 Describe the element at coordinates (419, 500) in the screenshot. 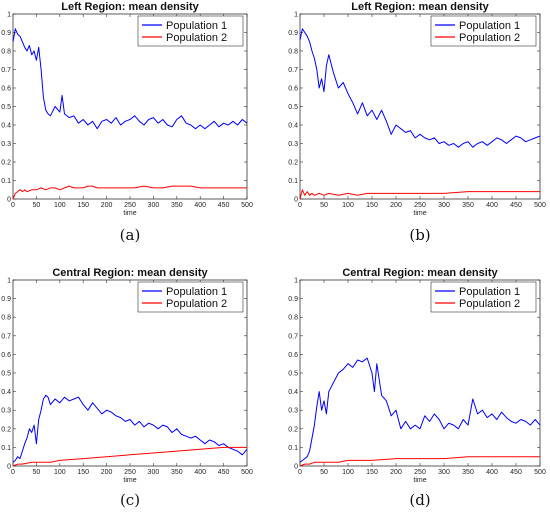

I see `panel-caption: (d)` at that location.